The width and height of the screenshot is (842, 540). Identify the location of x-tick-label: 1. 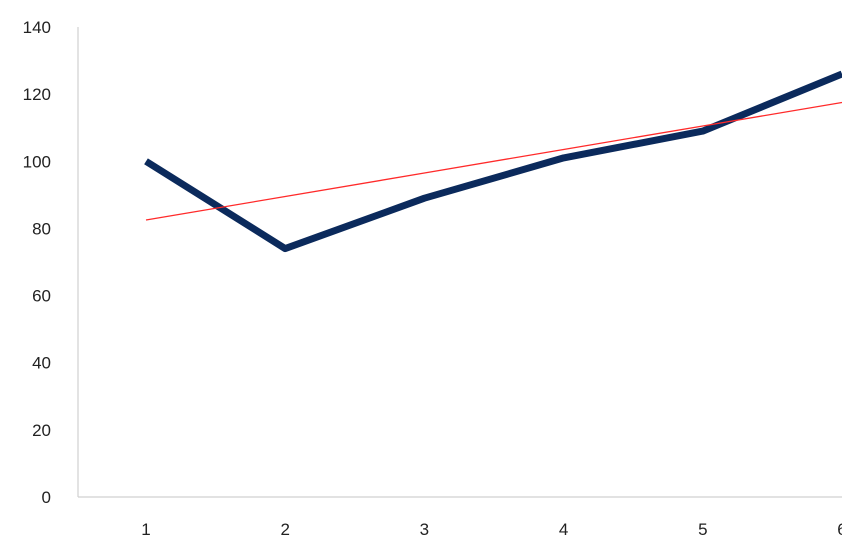
(145, 529).